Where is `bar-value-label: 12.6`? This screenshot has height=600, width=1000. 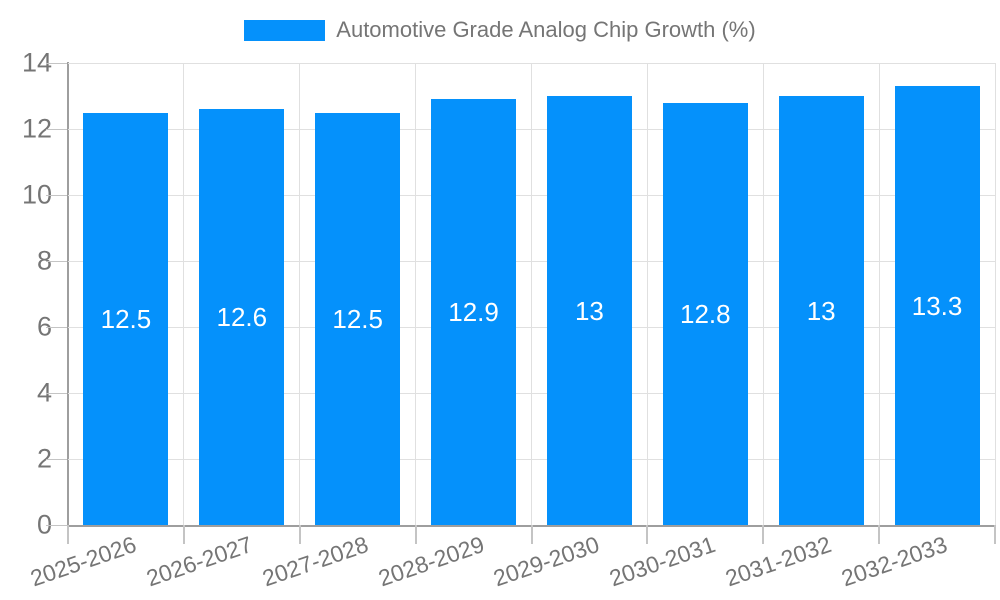 bar-value-label: 12.6 is located at coordinates (242, 317).